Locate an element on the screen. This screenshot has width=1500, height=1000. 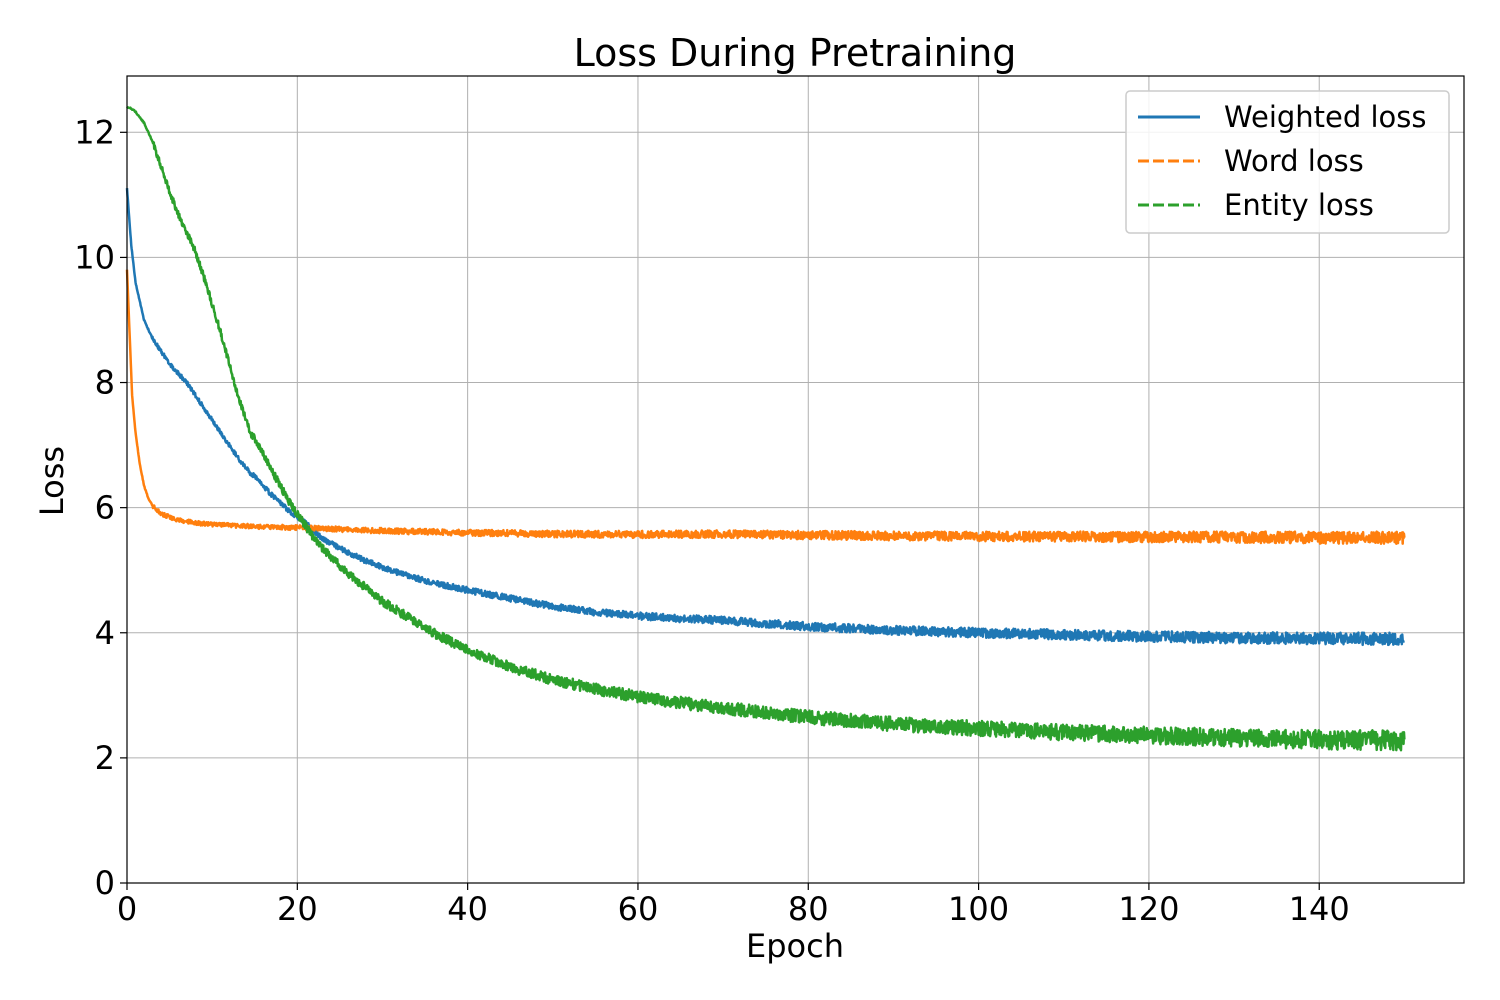
x-tick-label: 140 is located at coordinates (1319, 909).